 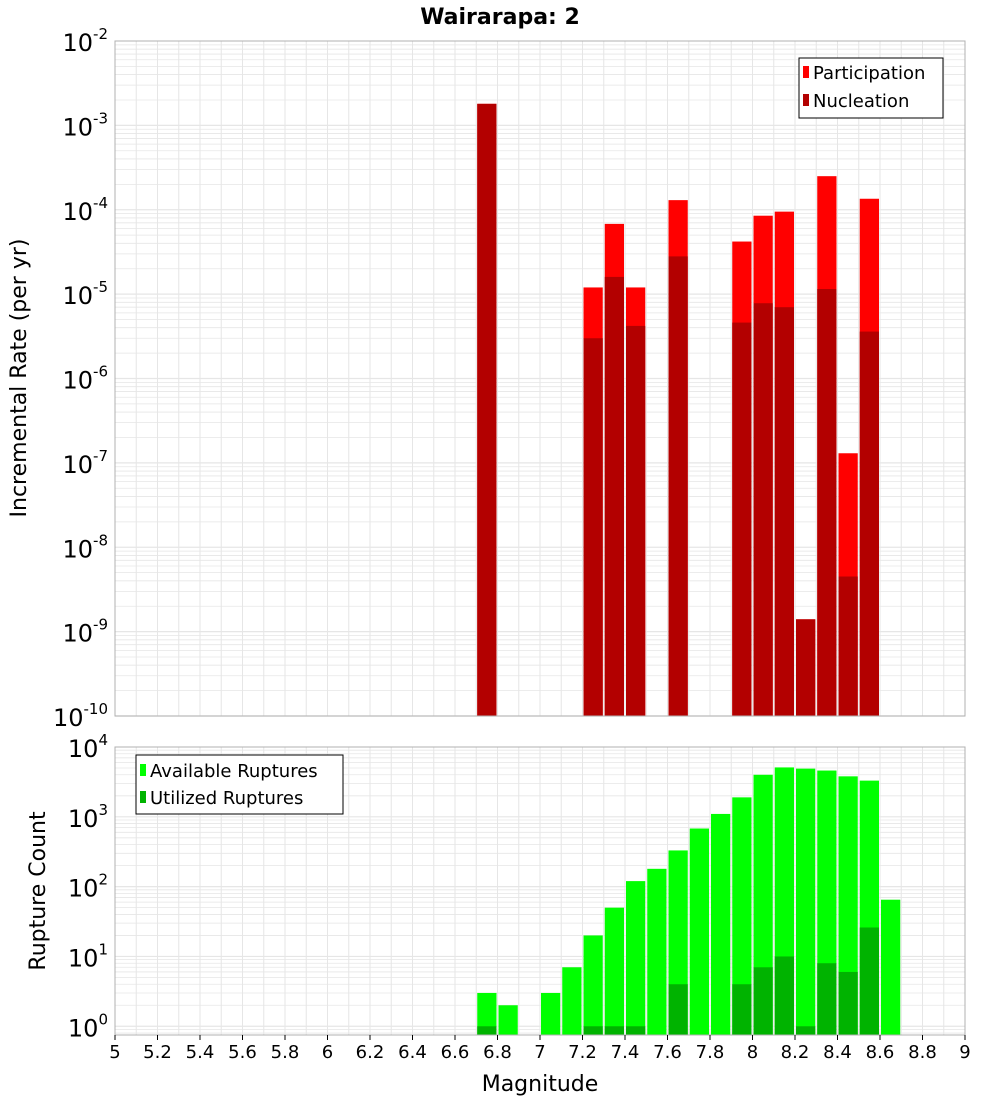 I want to click on count-bars, so click(x=689, y=901).